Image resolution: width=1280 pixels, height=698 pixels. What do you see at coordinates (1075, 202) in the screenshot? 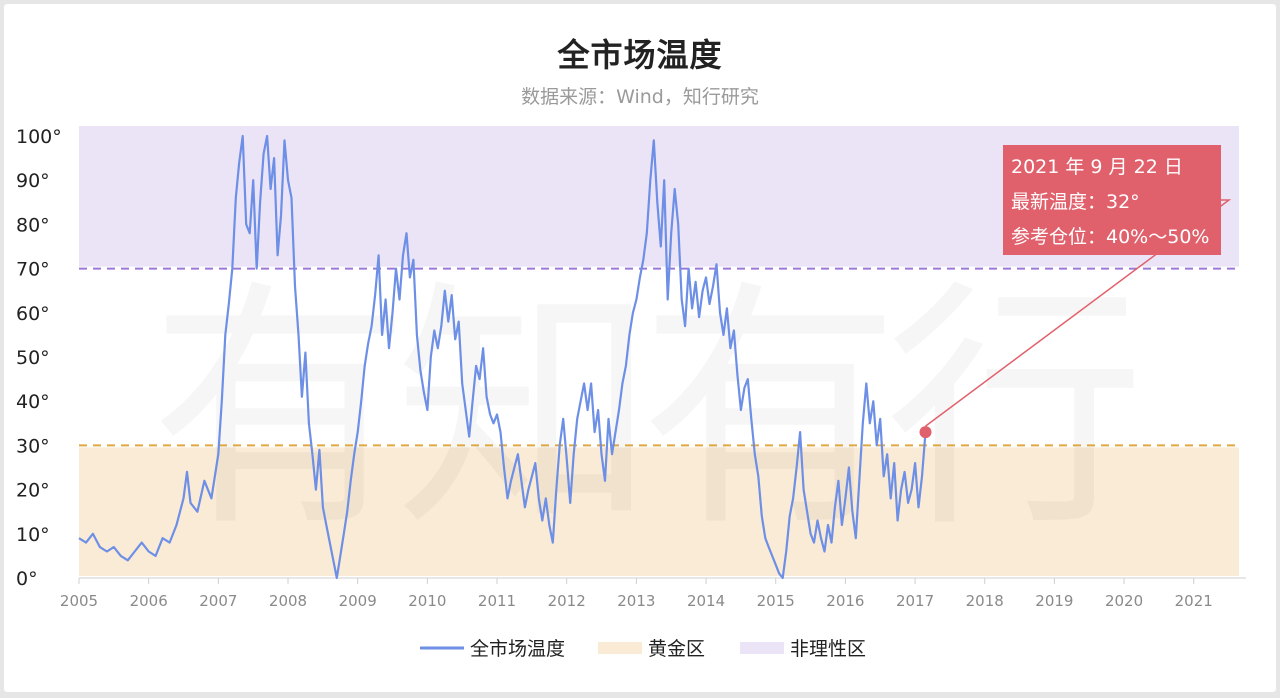
I see `annotation-line: 最新温度：32°` at bounding box center [1075, 202].